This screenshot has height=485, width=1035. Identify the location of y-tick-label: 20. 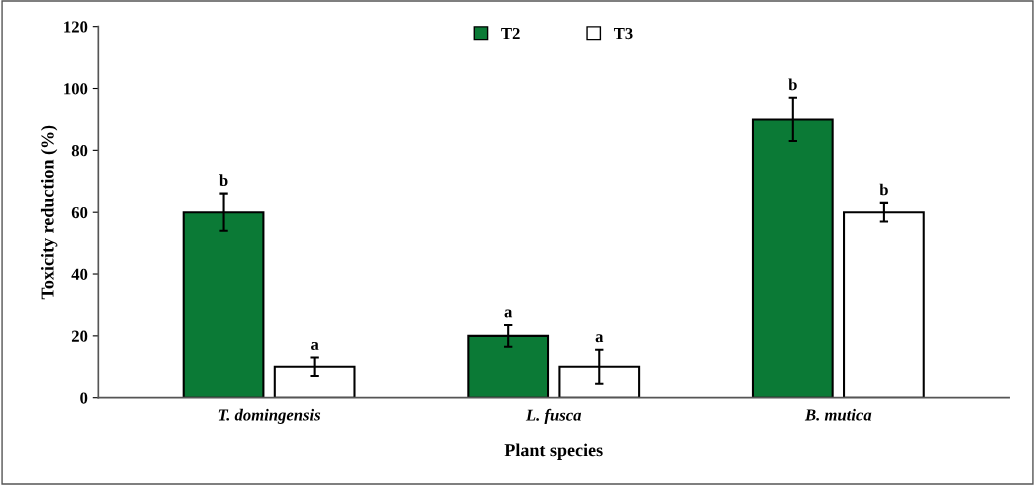
(79, 336).